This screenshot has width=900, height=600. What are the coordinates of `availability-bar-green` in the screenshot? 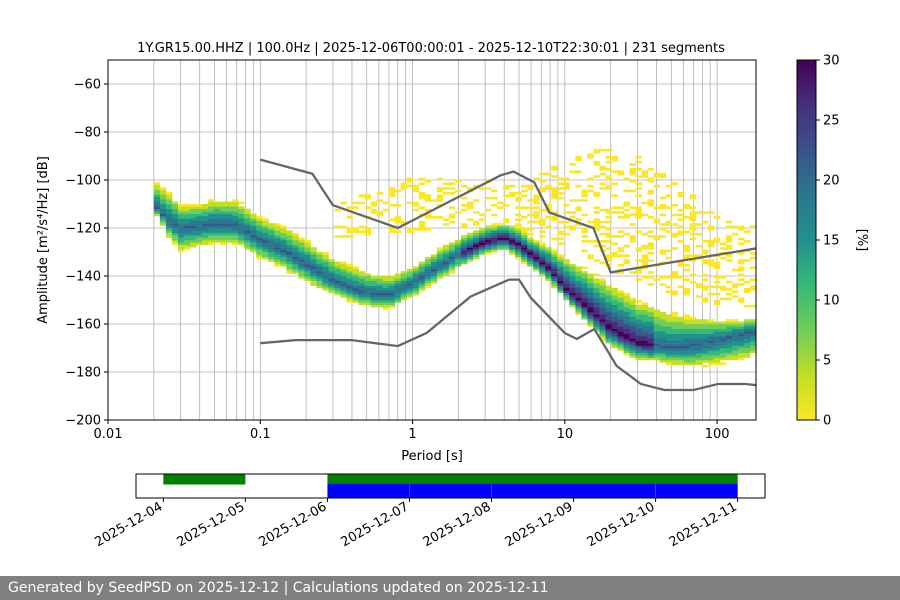 It's located at (532, 479).